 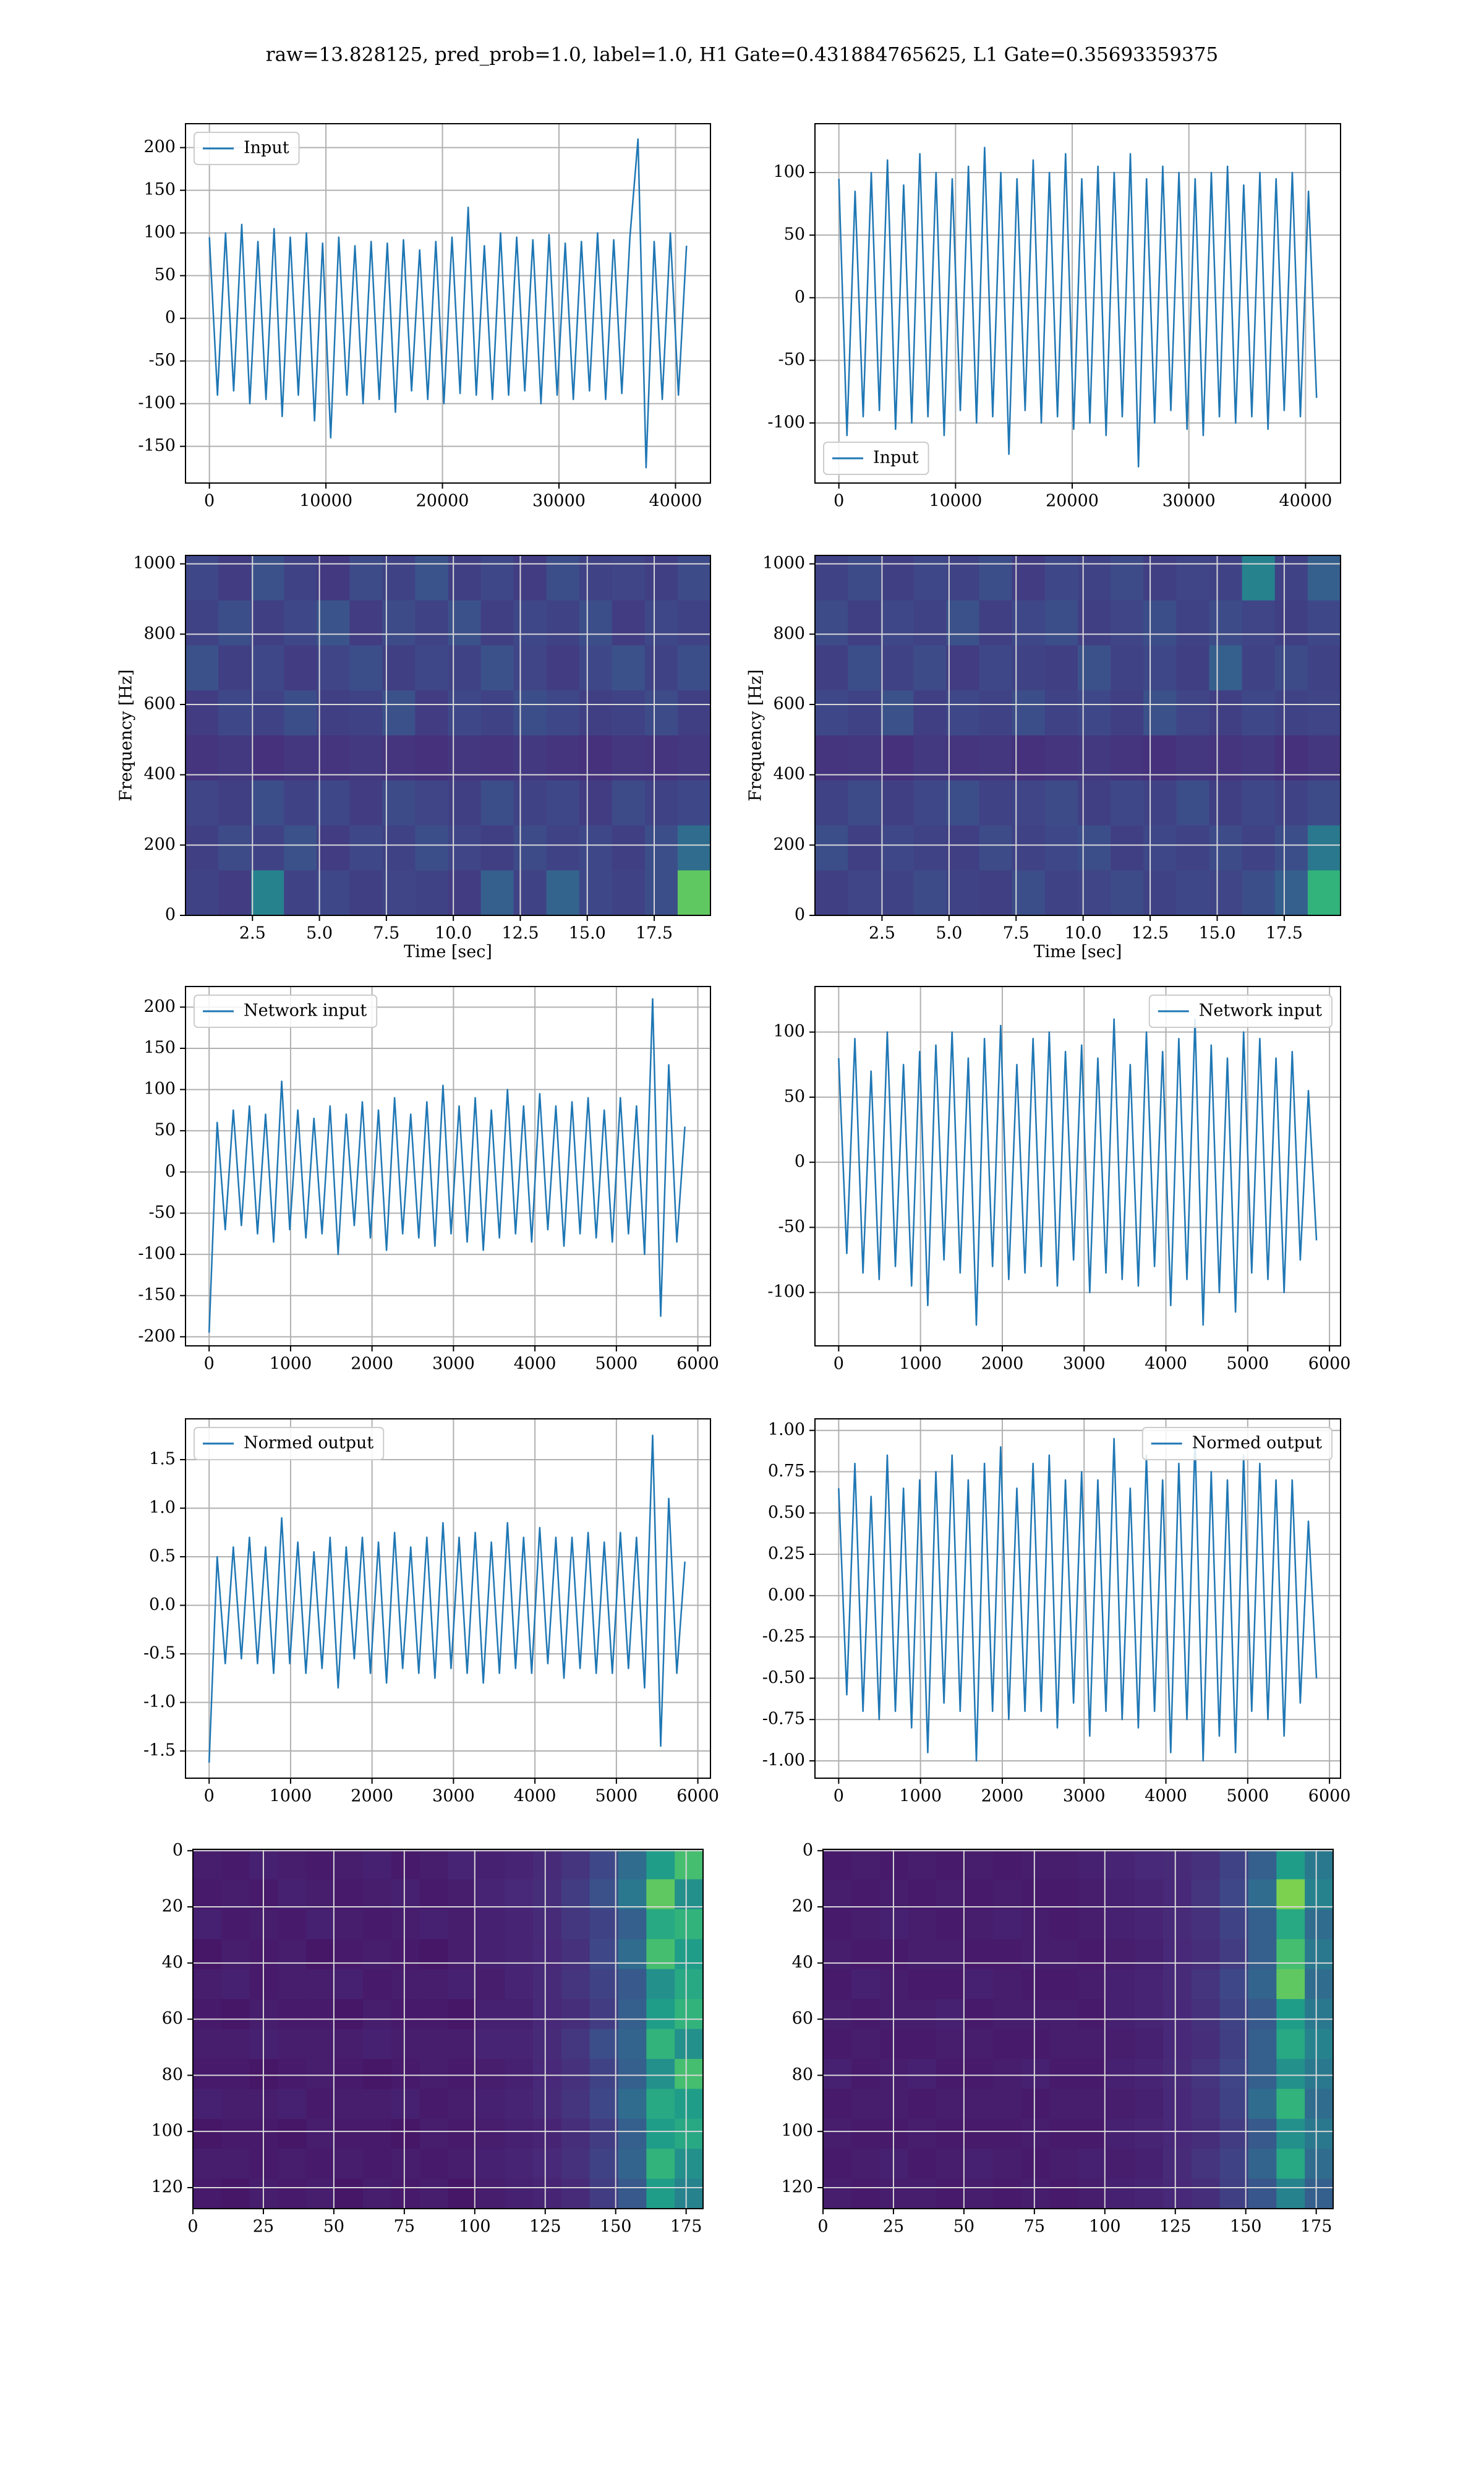 I want to click on x-tick-label: 30000, so click(x=1189, y=501).